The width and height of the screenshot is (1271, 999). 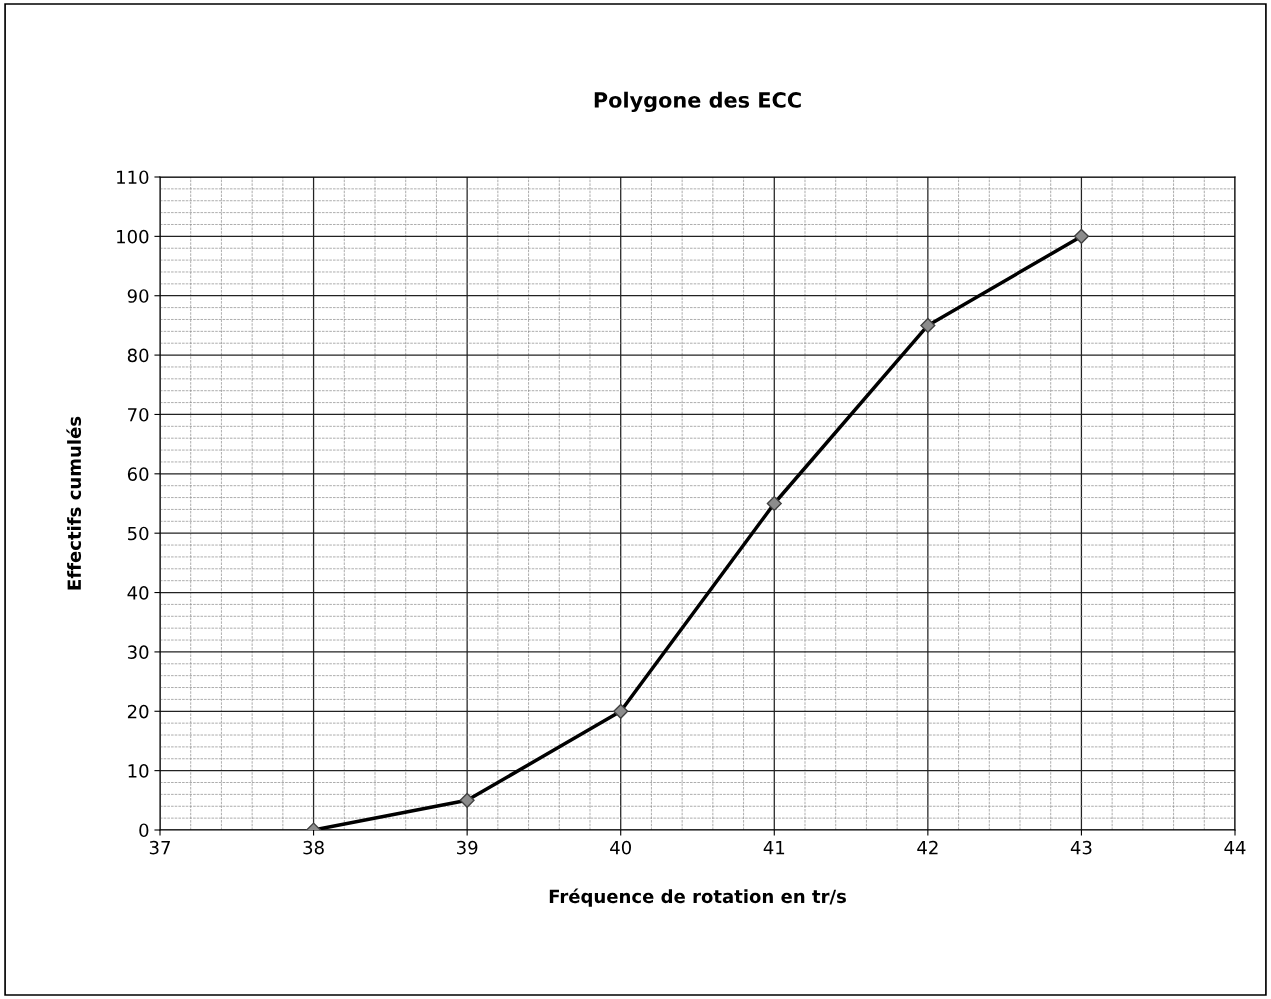 What do you see at coordinates (138, 711) in the screenshot?
I see `y-tick-label: 20` at bounding box center [138, 711].